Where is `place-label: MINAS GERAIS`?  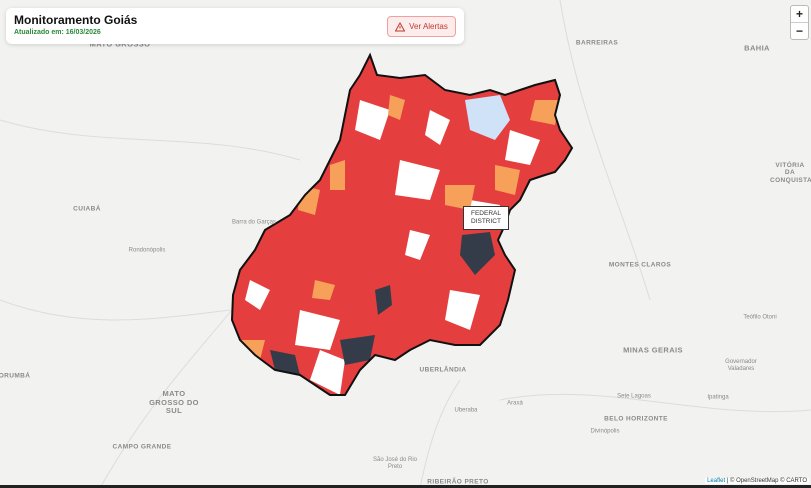
place-label: MINAS GERAIS is located at coordinates (653, 350).